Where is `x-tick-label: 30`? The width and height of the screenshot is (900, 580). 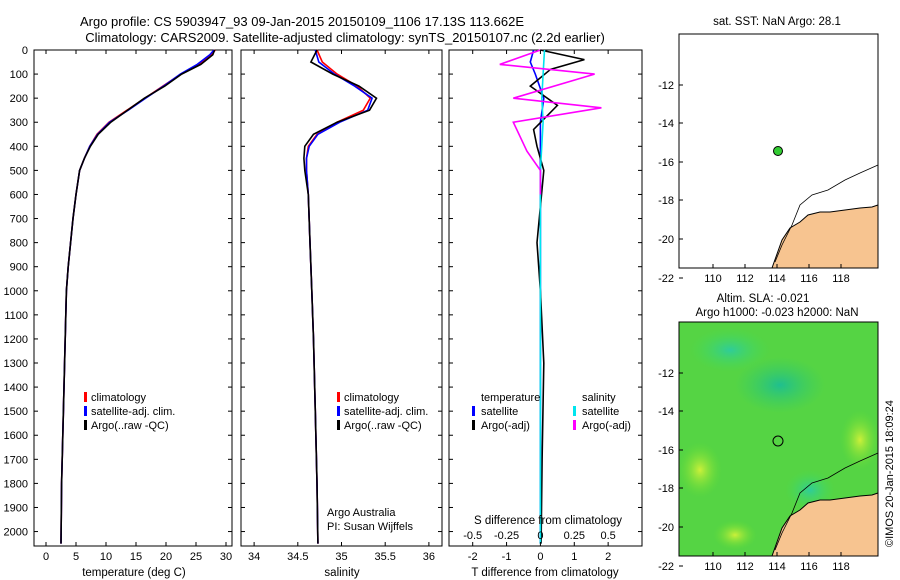
x-tick-label: 30 is located at coordinates (226, 557).